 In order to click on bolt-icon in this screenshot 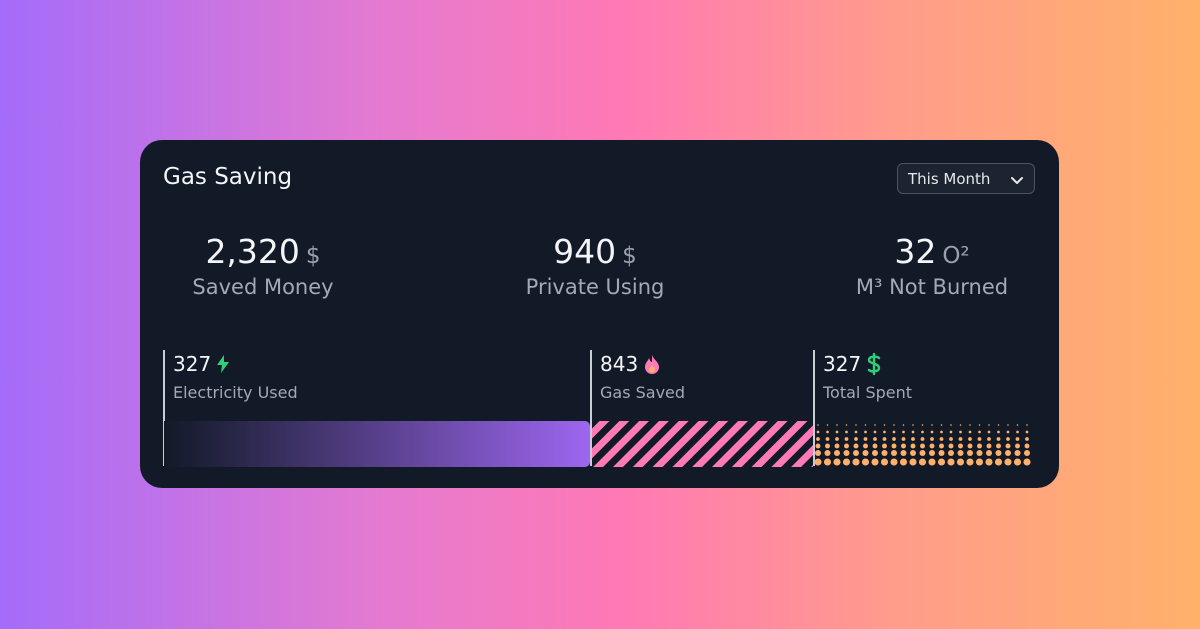, I will do `click(223, 364)`.